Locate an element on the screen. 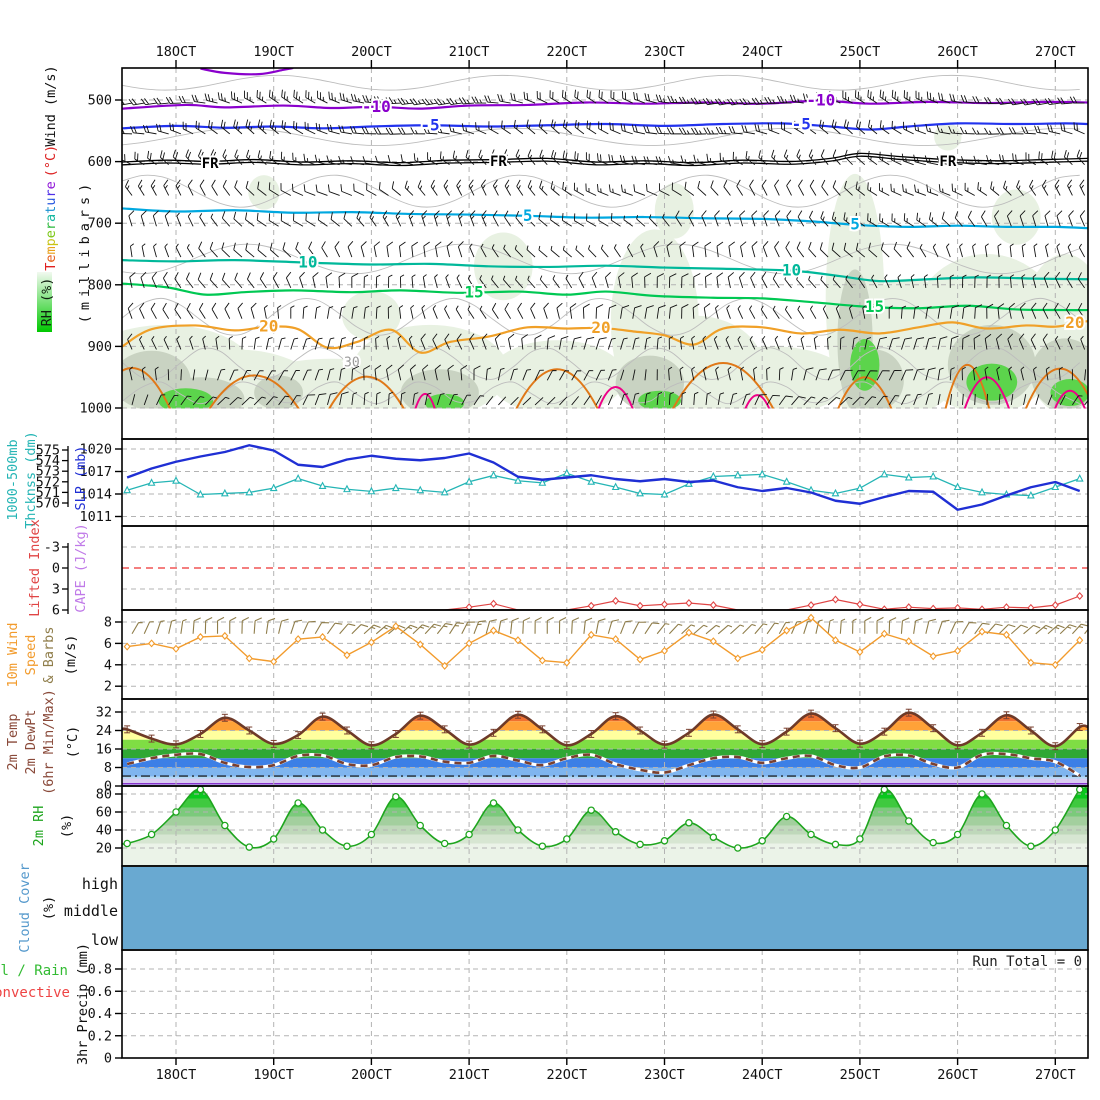 Image resolution: width=1100 pixels, height=1100 pixels. svg-text: middle is located at coordinates (91, 911).